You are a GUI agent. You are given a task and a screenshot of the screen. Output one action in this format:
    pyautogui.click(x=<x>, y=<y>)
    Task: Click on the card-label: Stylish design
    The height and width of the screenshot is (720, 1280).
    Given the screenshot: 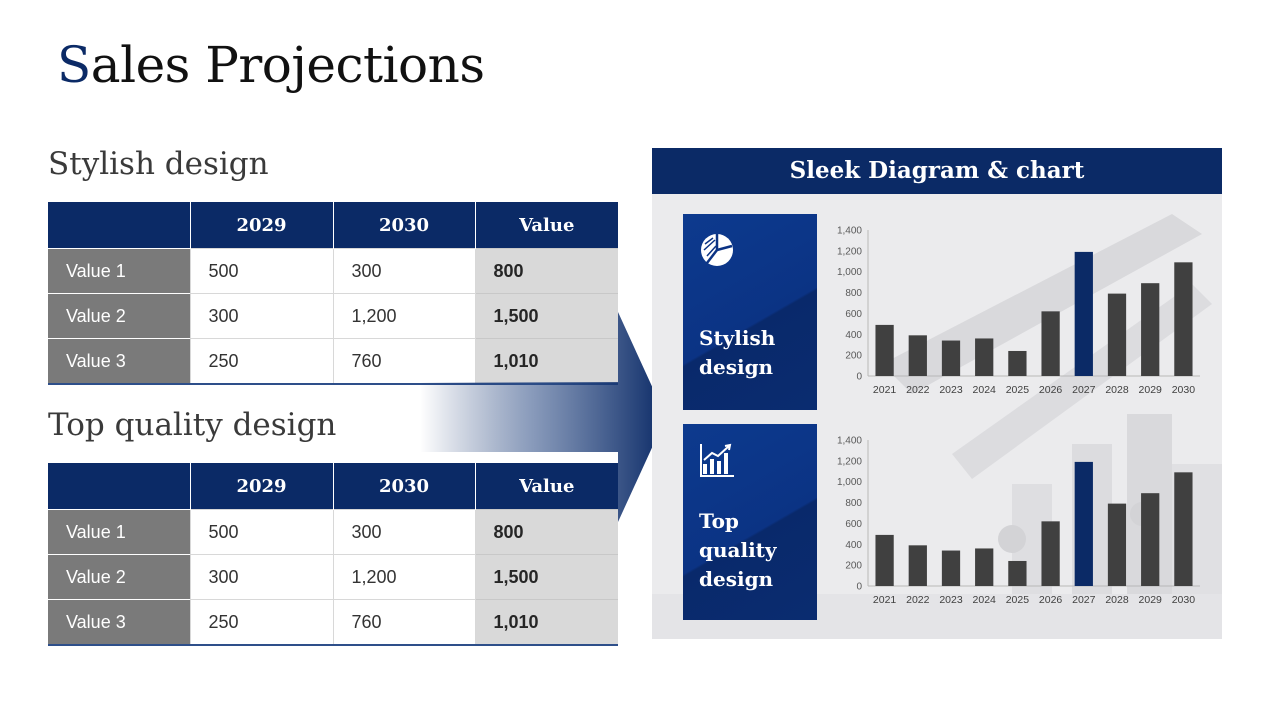 What is the action you would take?
    pyautogui.click(x=755, y=353)
    